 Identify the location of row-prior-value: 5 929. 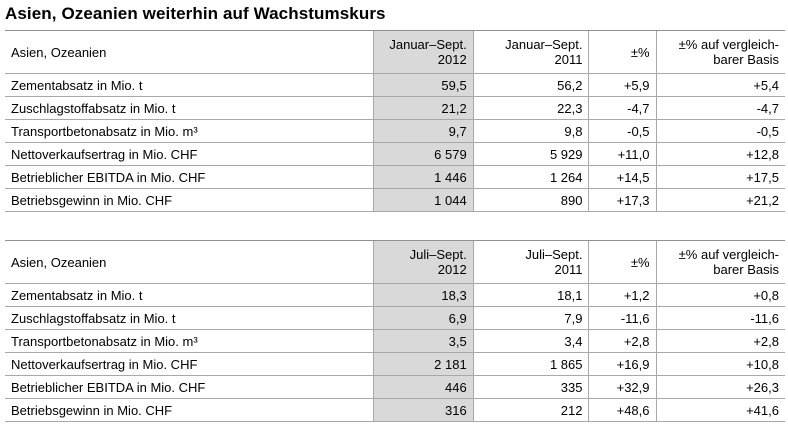
(530, 154).